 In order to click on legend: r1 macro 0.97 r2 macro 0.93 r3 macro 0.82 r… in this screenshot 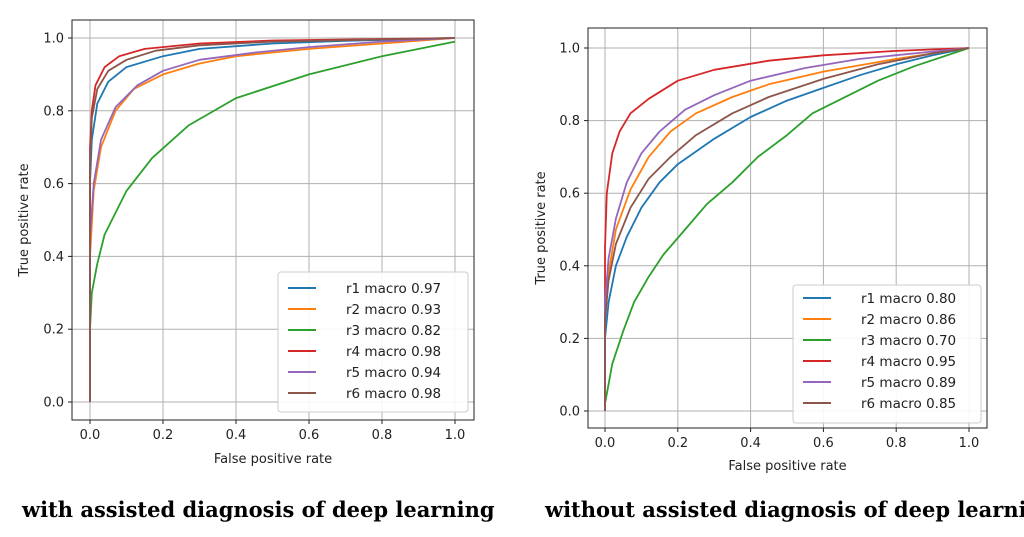, I will do `click(373, 342)`.